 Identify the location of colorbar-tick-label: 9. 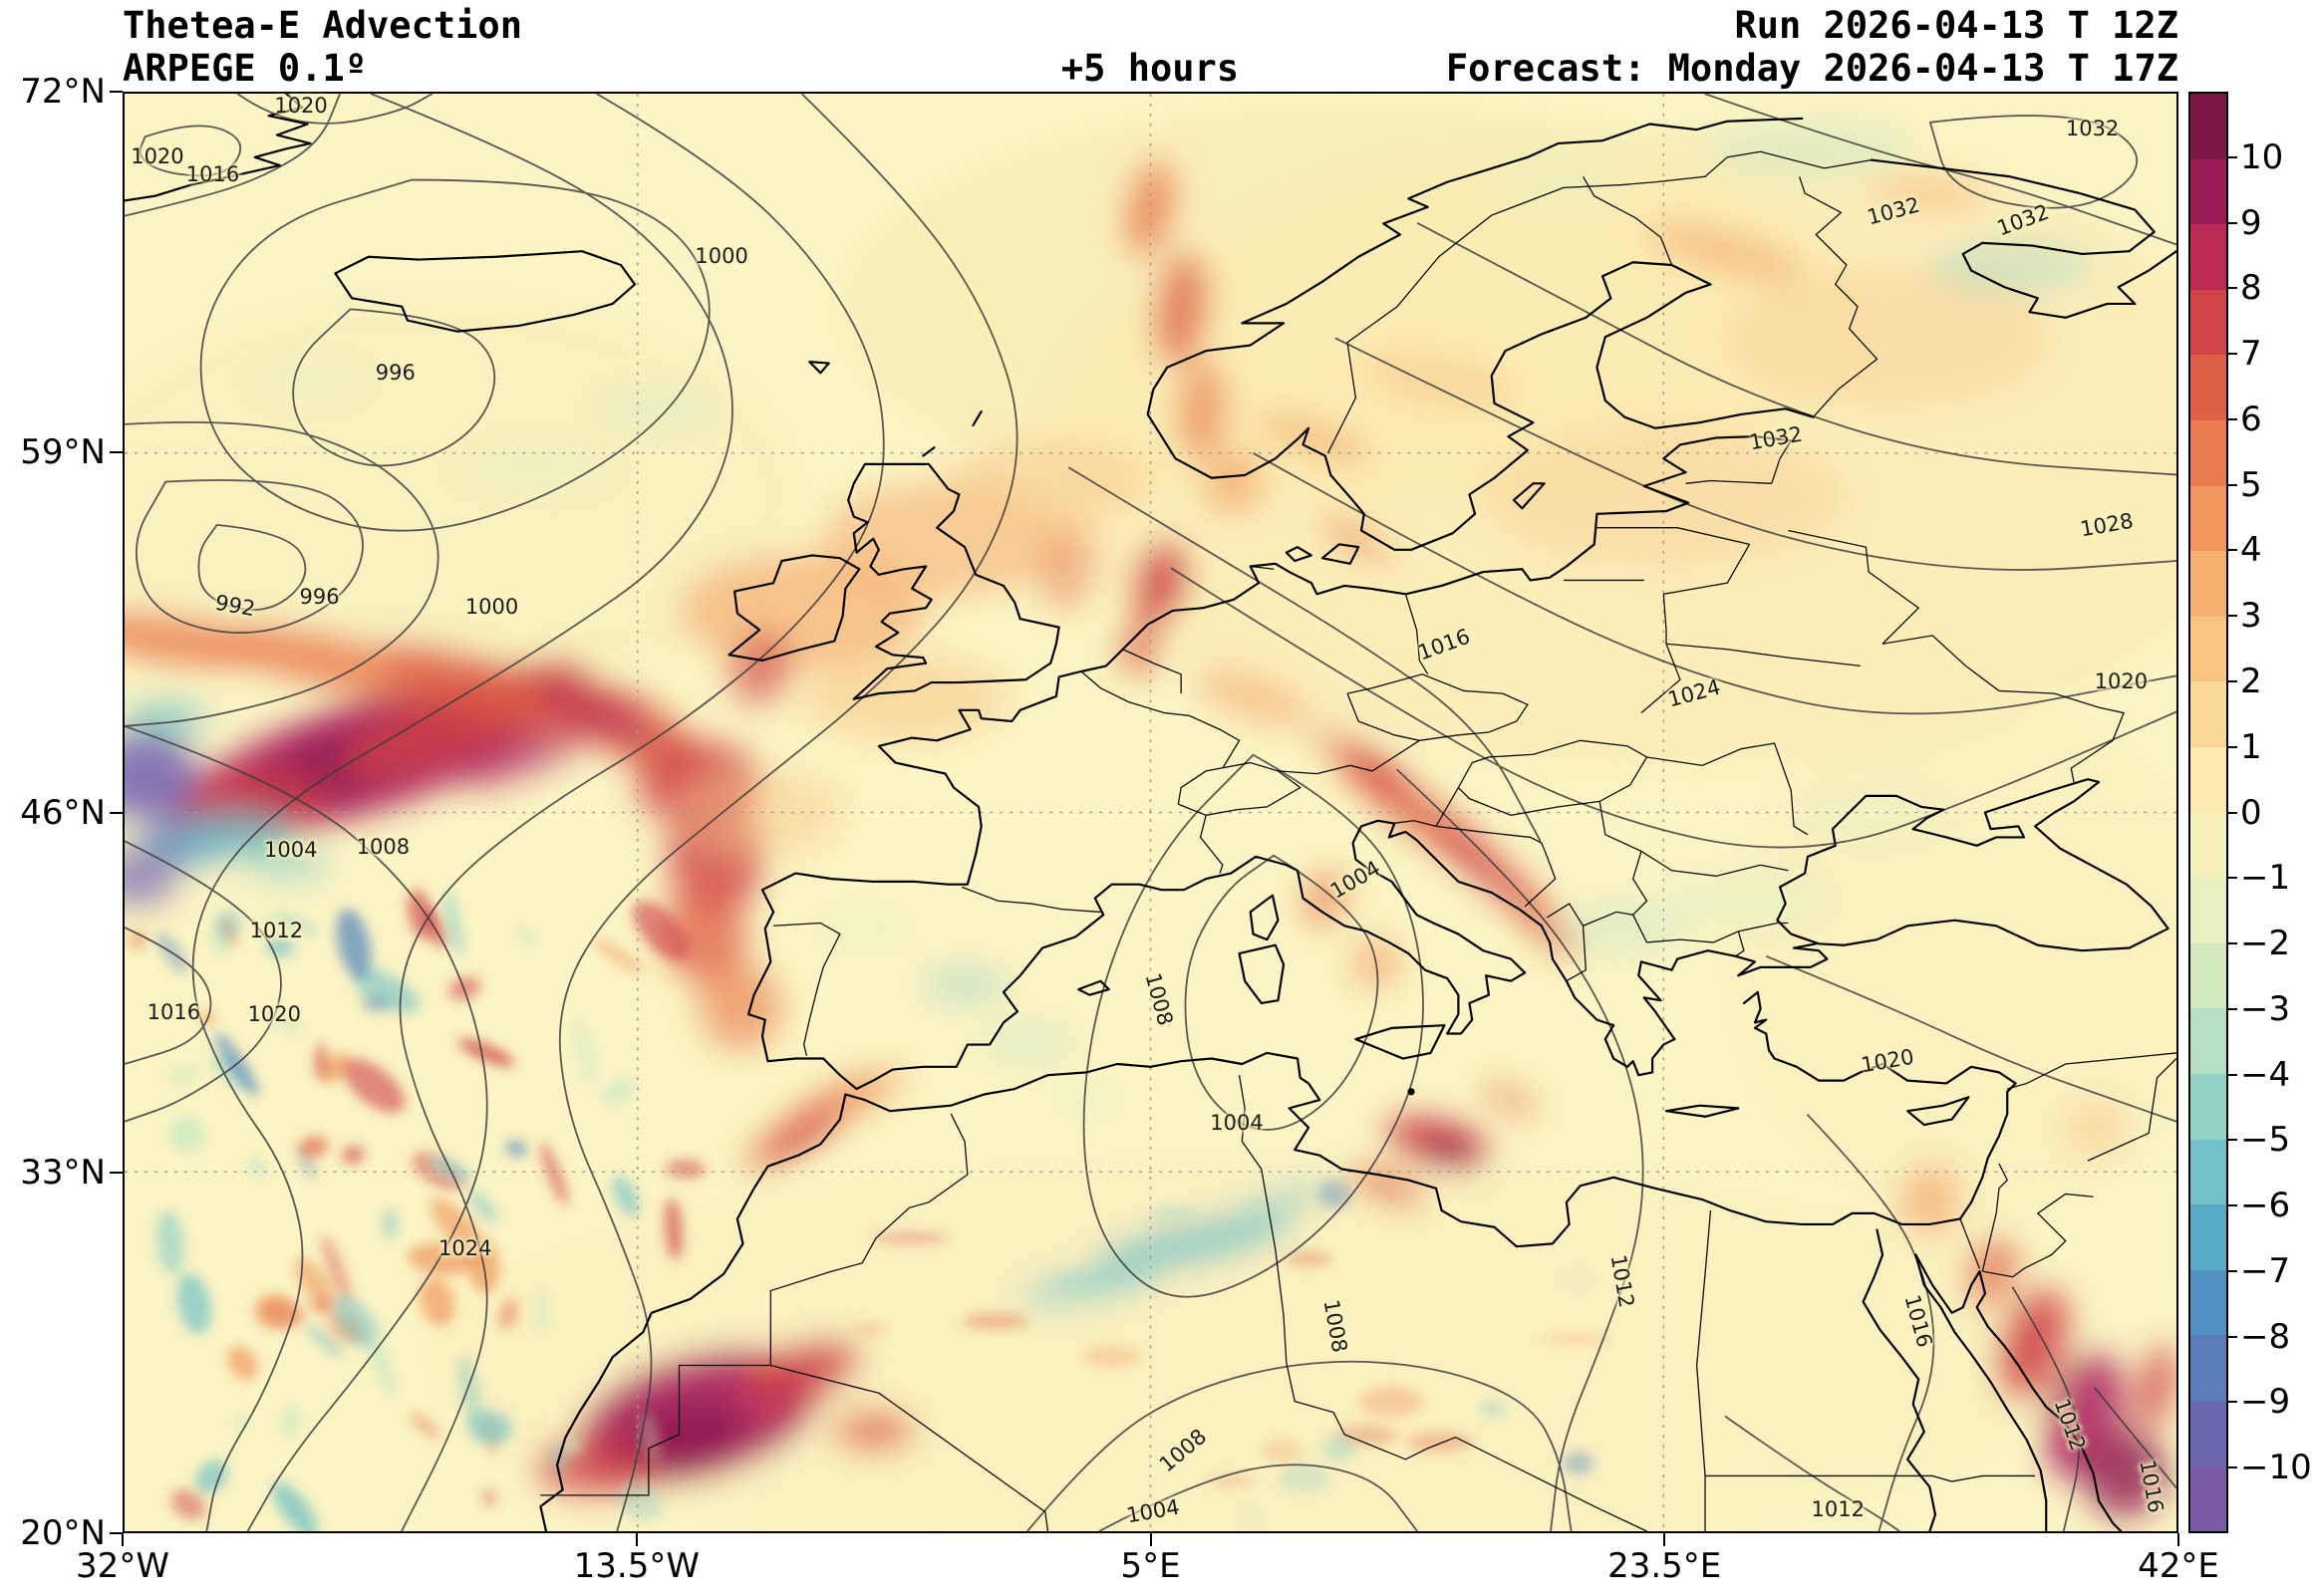
(2251, 222).